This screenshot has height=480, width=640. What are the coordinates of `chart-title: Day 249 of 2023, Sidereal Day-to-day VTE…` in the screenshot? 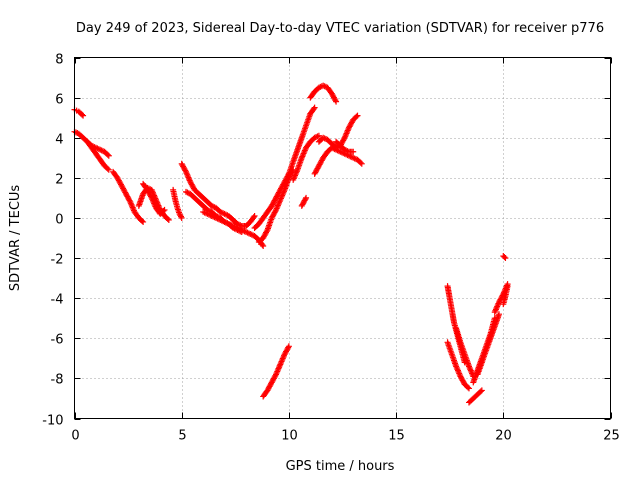 It's located at (340, 28).